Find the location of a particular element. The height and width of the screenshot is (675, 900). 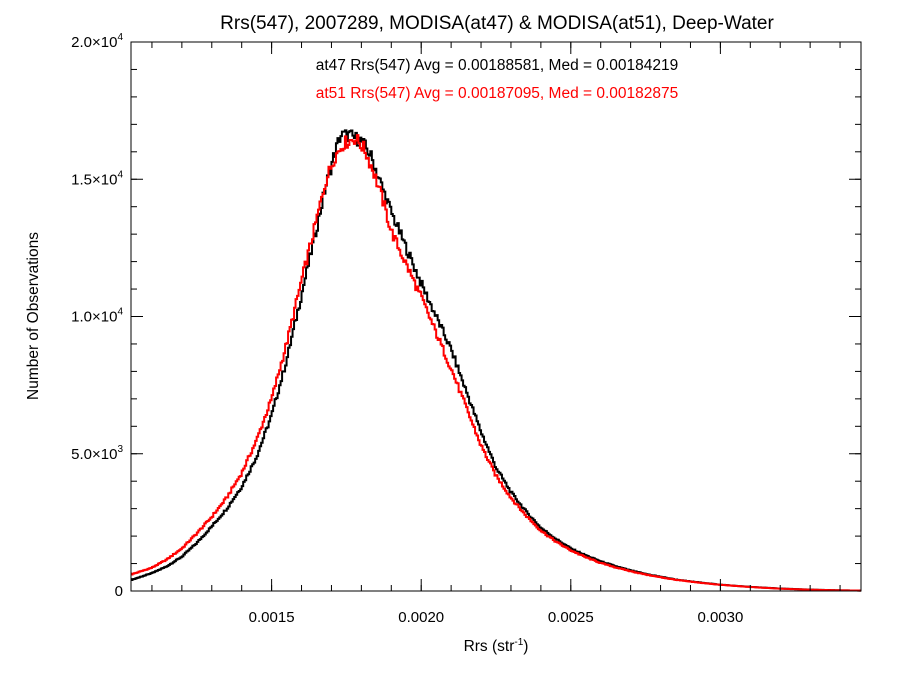

x-tick-labels: 0.0015 0.0020 0.0025 0.0030 is located at coordinates (496, 617).